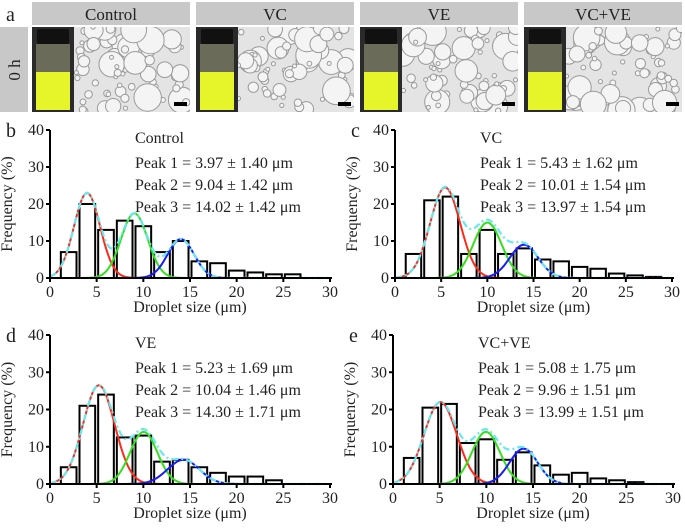 This screenshot has height=530, width=685. What do you see at coordinates (557, 368) in the screenshot?
I see `peak-annotation: Peak 1 = 5.08 ± 1.75 μm` at bounding box center [557, 368].